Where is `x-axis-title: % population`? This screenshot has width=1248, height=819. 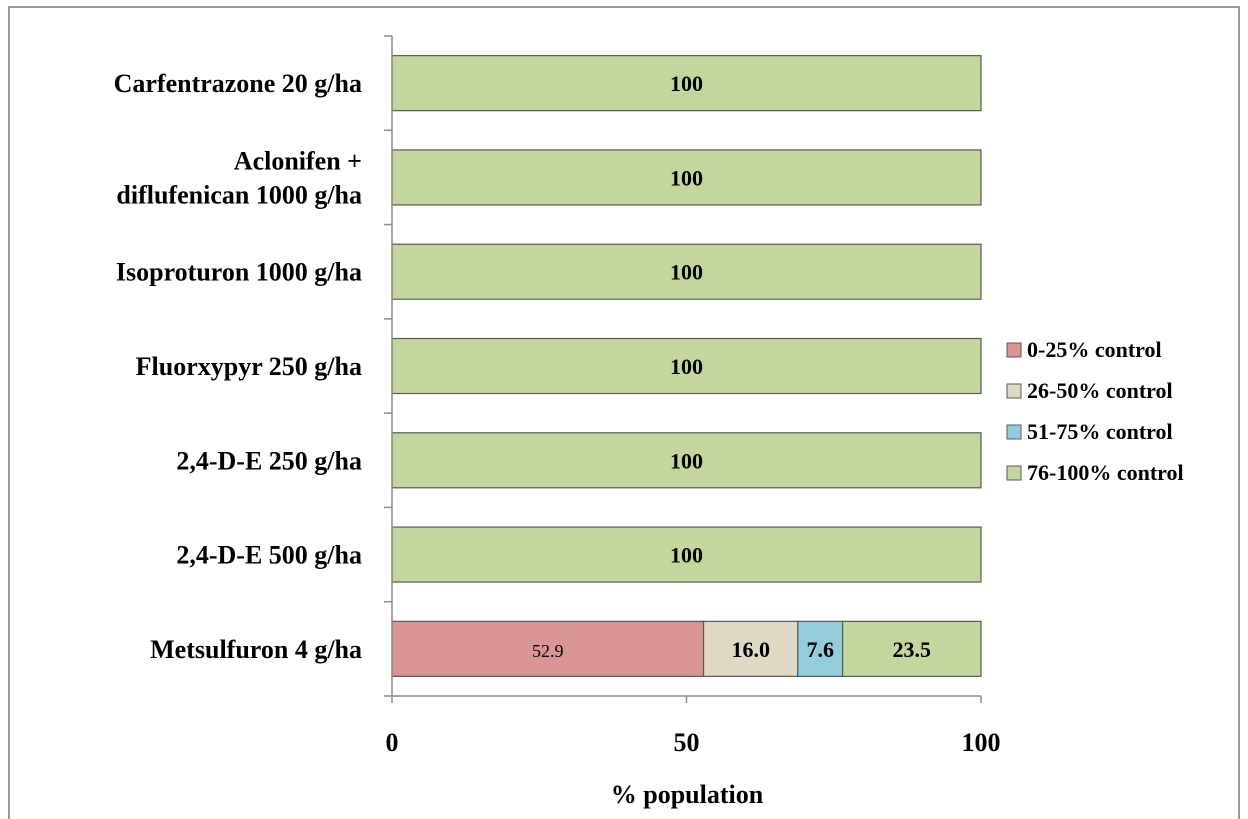
x-axis-title: % population is located at coordinates (687, 794).